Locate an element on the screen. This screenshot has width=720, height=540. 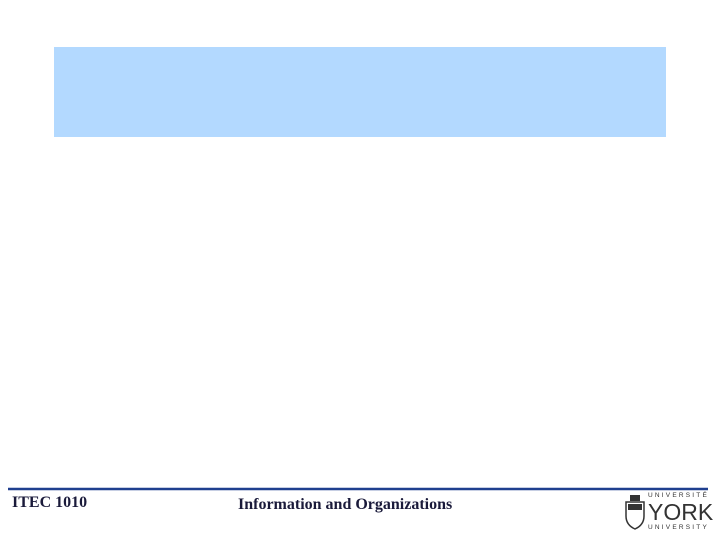
logo-shield-band is located at coordinates (635, 507).